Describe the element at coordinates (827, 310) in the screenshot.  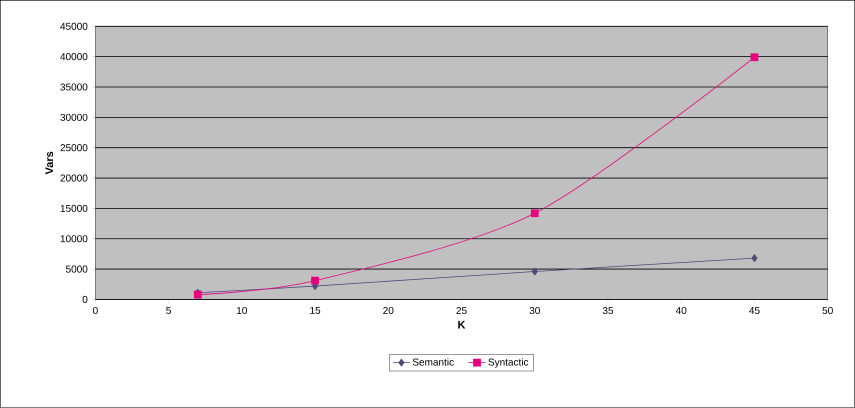
I see `x-tick-label: 50` at that location.